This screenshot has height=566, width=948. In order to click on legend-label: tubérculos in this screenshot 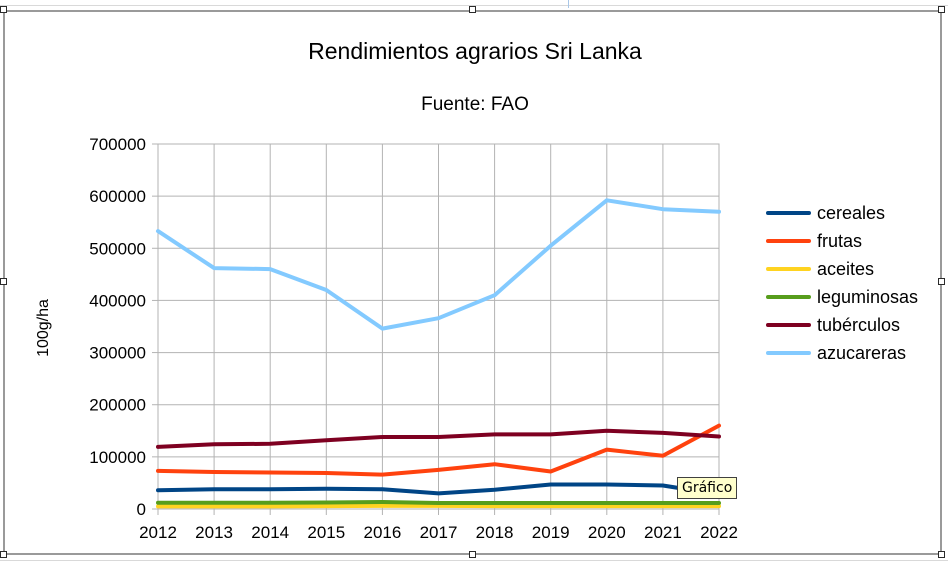, I will do `click(858, 325)`.